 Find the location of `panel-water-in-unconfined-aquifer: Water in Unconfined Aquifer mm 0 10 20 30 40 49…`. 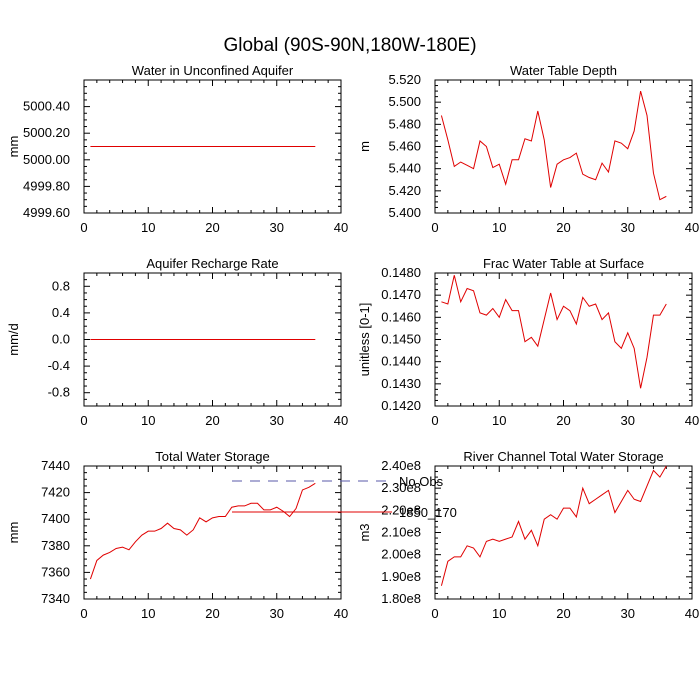

panel-water-in-unconfined-aquifer: Water in Unconfined Aquifer mm 0 10 20 30 40 49… is located at coordinates (177, 149).